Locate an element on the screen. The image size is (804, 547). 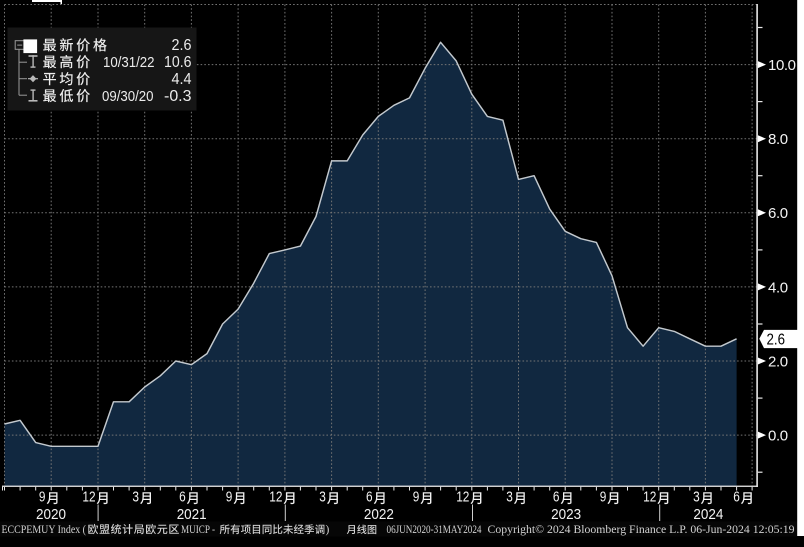
svg-text: 4.0 is located at coordinates (778, 287).